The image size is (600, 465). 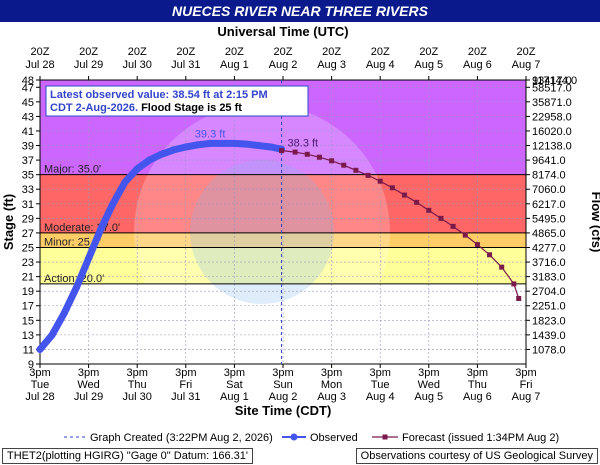 I want to click on y-tick-label: 19, so click(x=28, y=292).